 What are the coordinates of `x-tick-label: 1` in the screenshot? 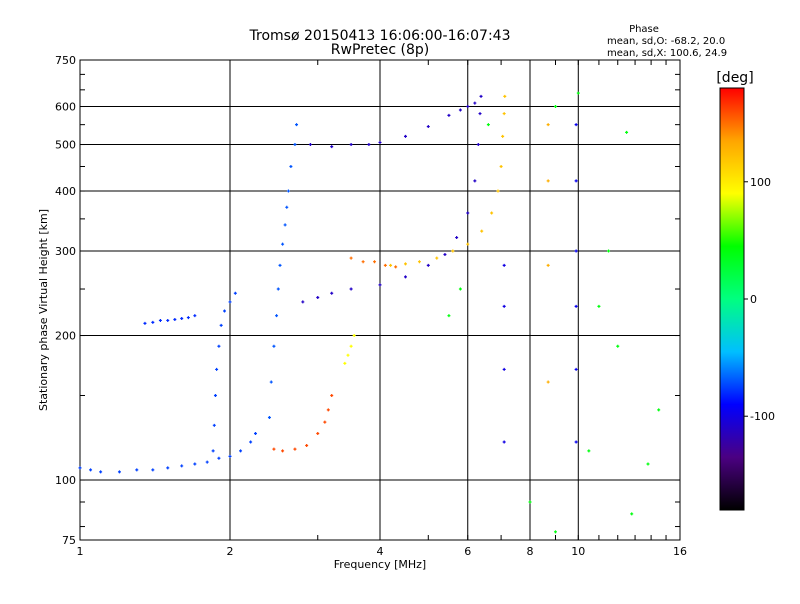 It's located at (80, 551).